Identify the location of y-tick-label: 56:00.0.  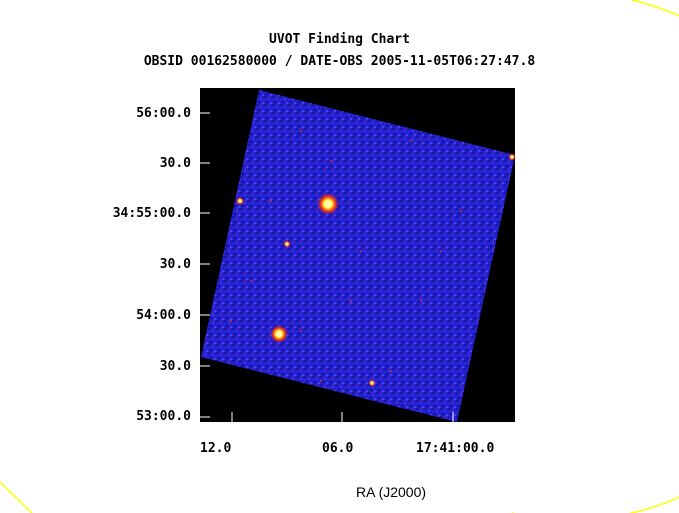
(163, 113).